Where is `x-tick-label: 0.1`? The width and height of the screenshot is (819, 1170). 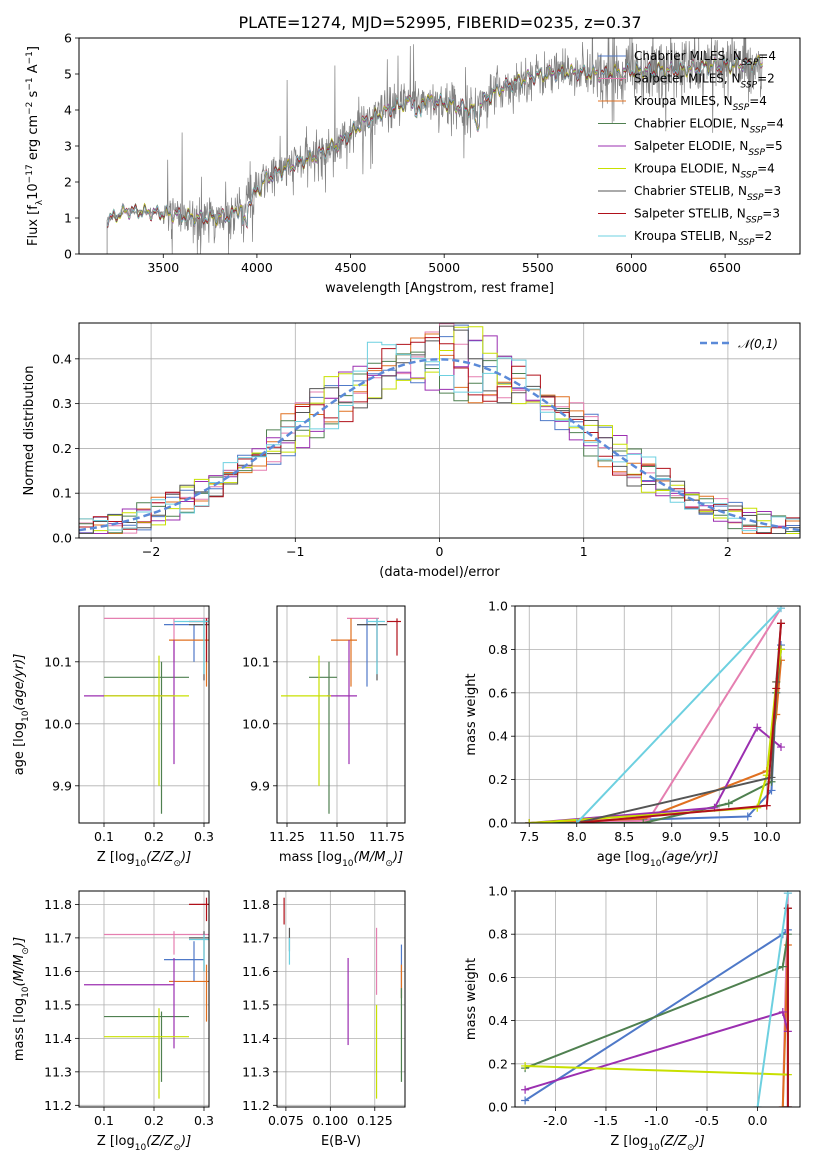
x-tick-label: 0.1 is located at coordinates (104, 836).